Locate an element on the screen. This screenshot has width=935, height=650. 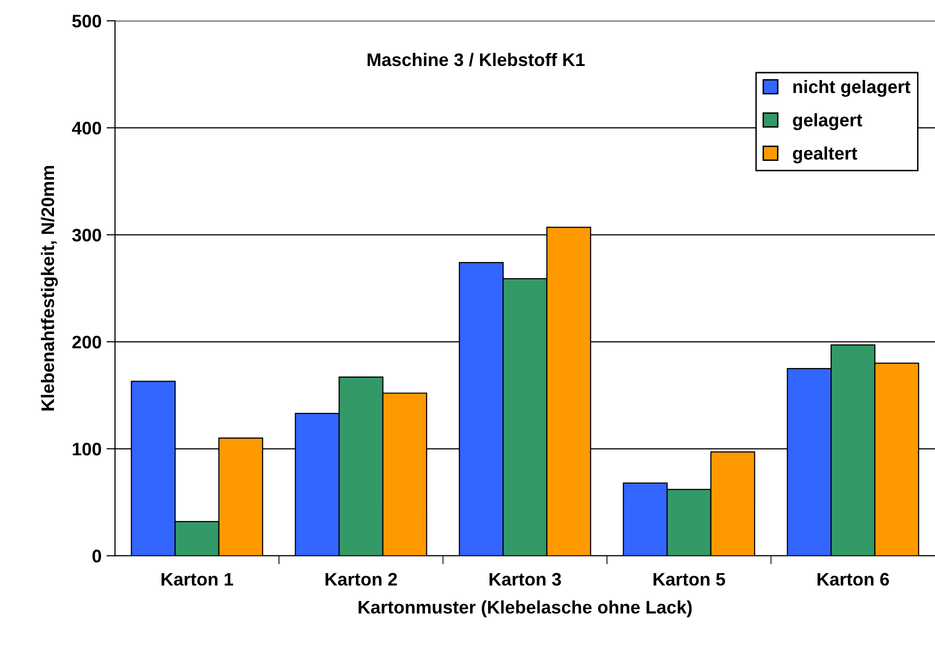
y-axis-title: Klebenahtfestigkeit, N/20mm is located at coordinates (49, 288).